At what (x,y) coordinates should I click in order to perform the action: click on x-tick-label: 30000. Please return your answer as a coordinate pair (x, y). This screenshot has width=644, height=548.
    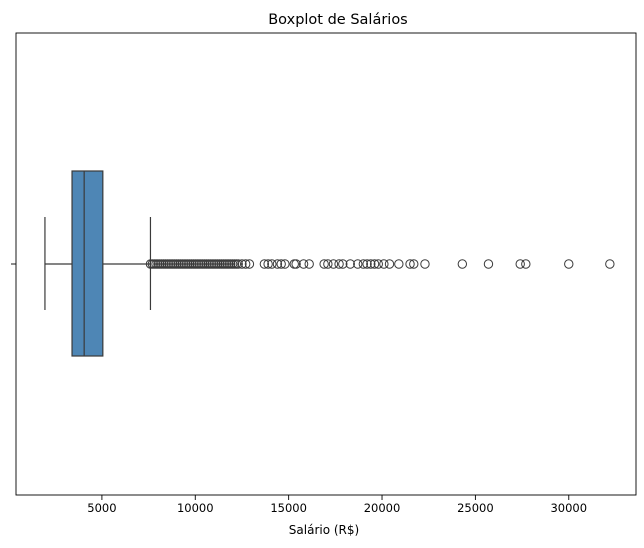
    Looking at the image, I should click on (568, 508).